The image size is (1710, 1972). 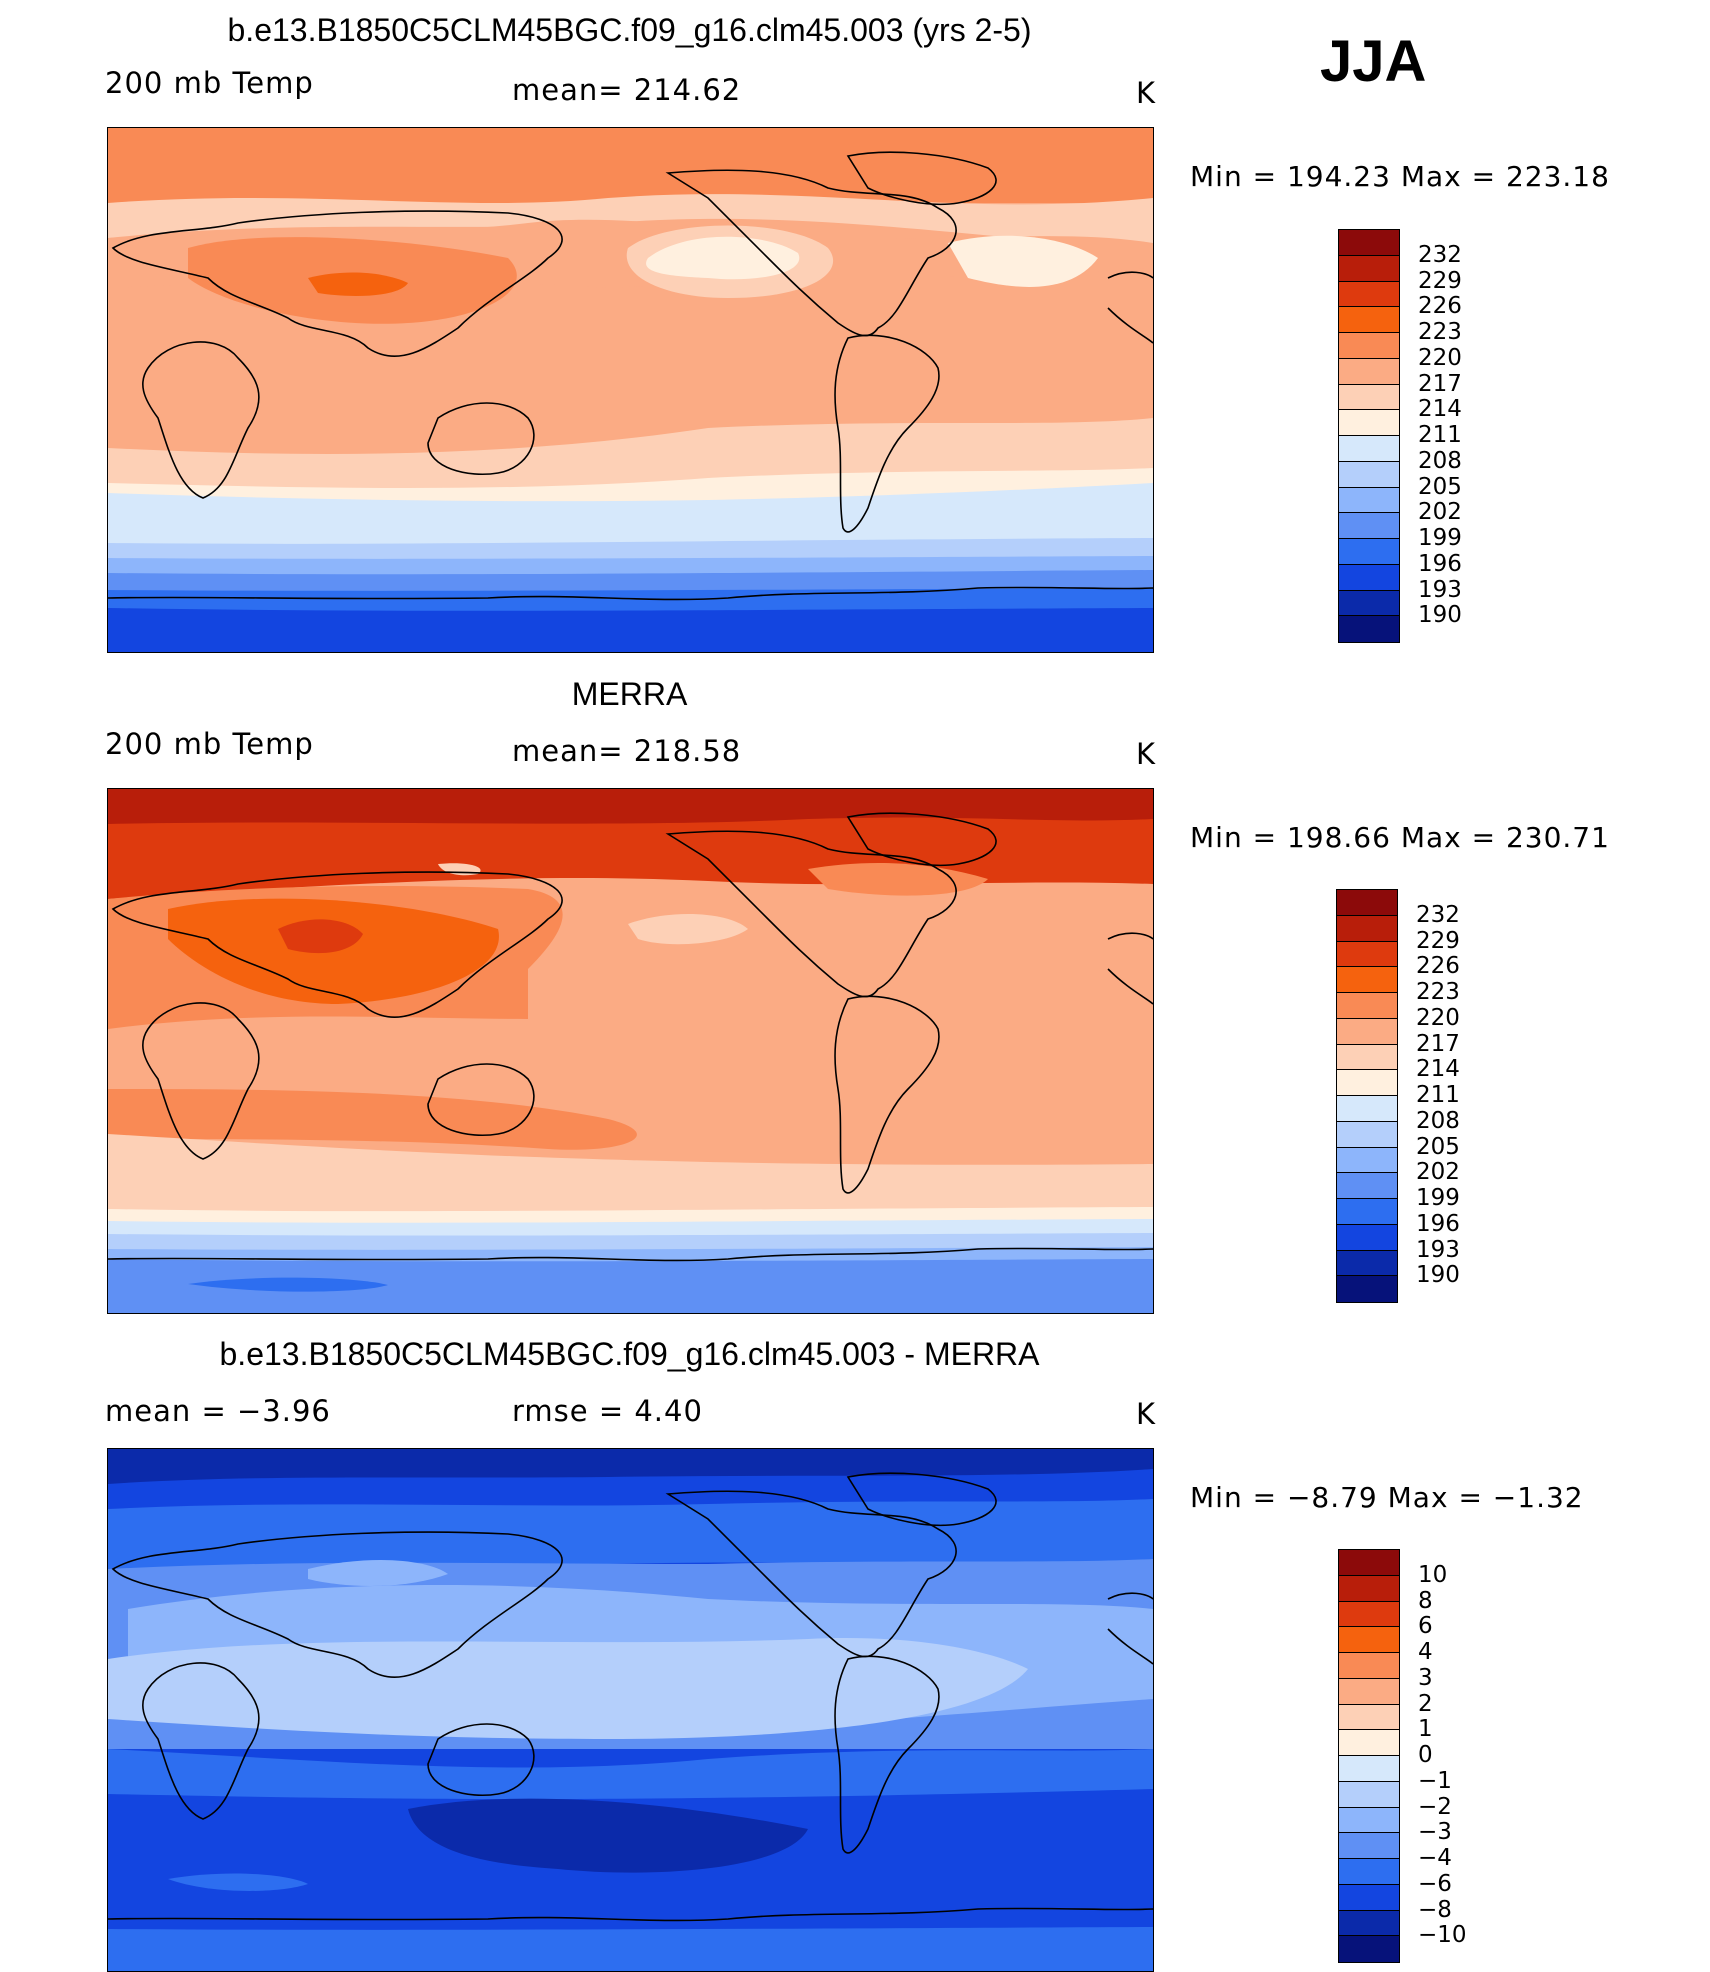 What do you see at coordinates (1440, 460) in the screenshot?
I see `colorbar-tick-label: 208` at bounding box center [1440, 460].